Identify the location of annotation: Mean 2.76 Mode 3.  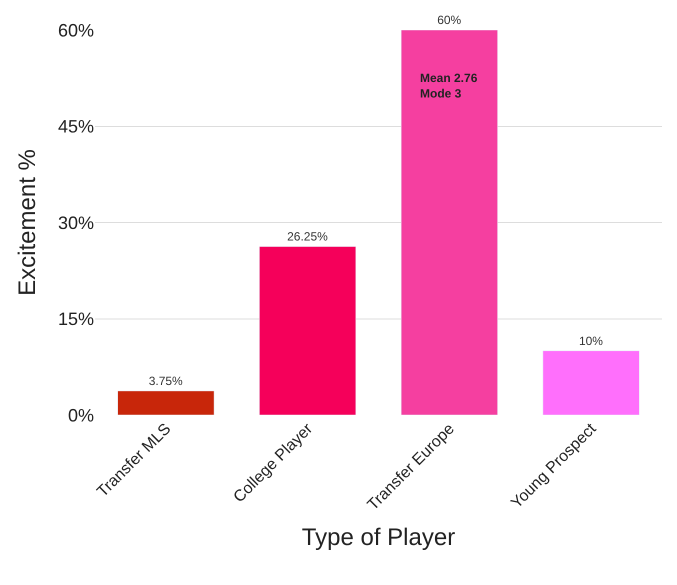
(449, 86).